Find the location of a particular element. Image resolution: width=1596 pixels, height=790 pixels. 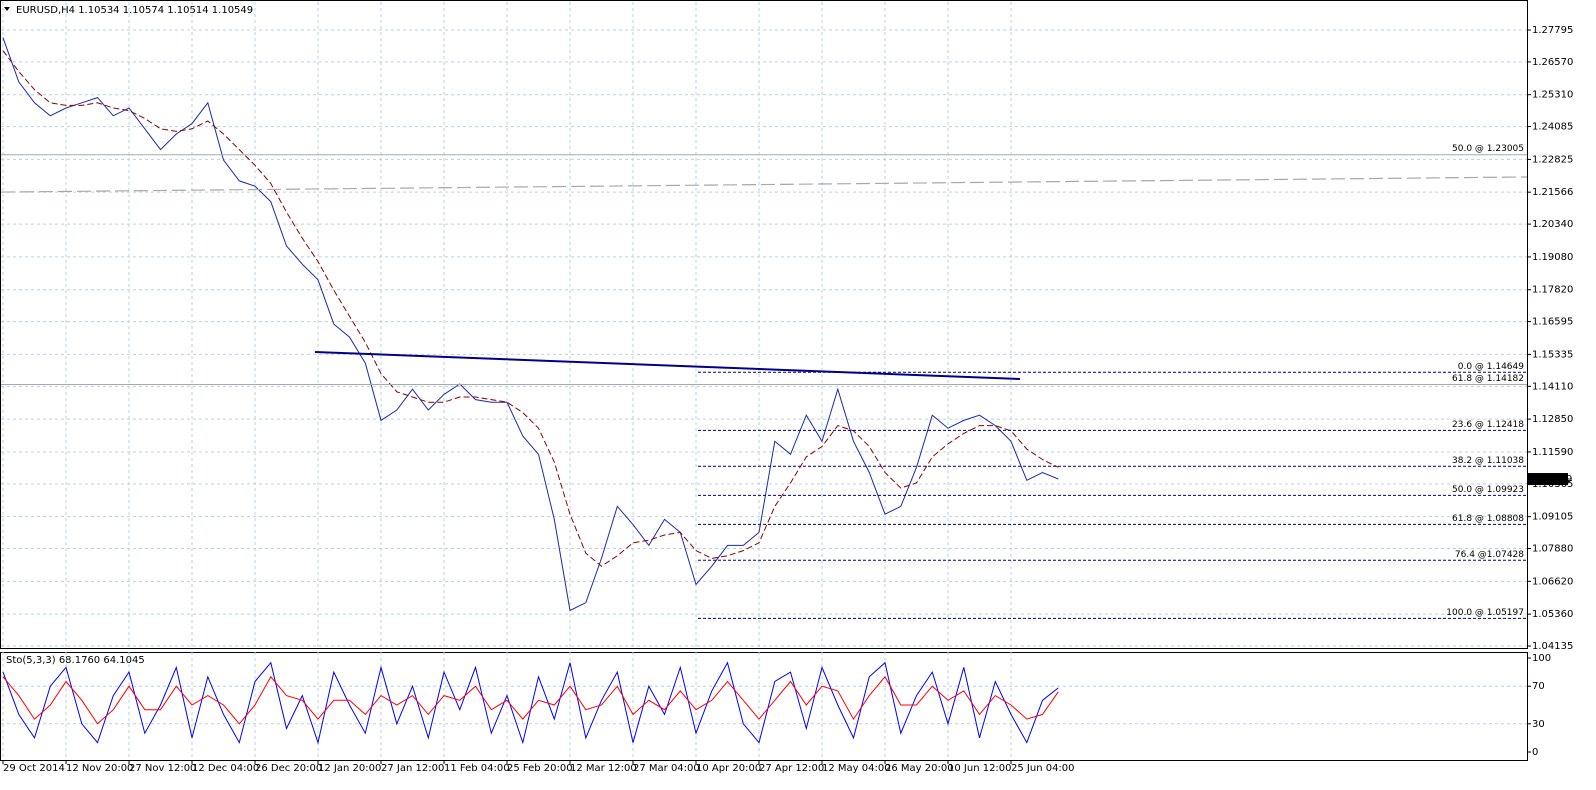

y-tick-label: 1.20340 is located at coordinates (1552, 224).